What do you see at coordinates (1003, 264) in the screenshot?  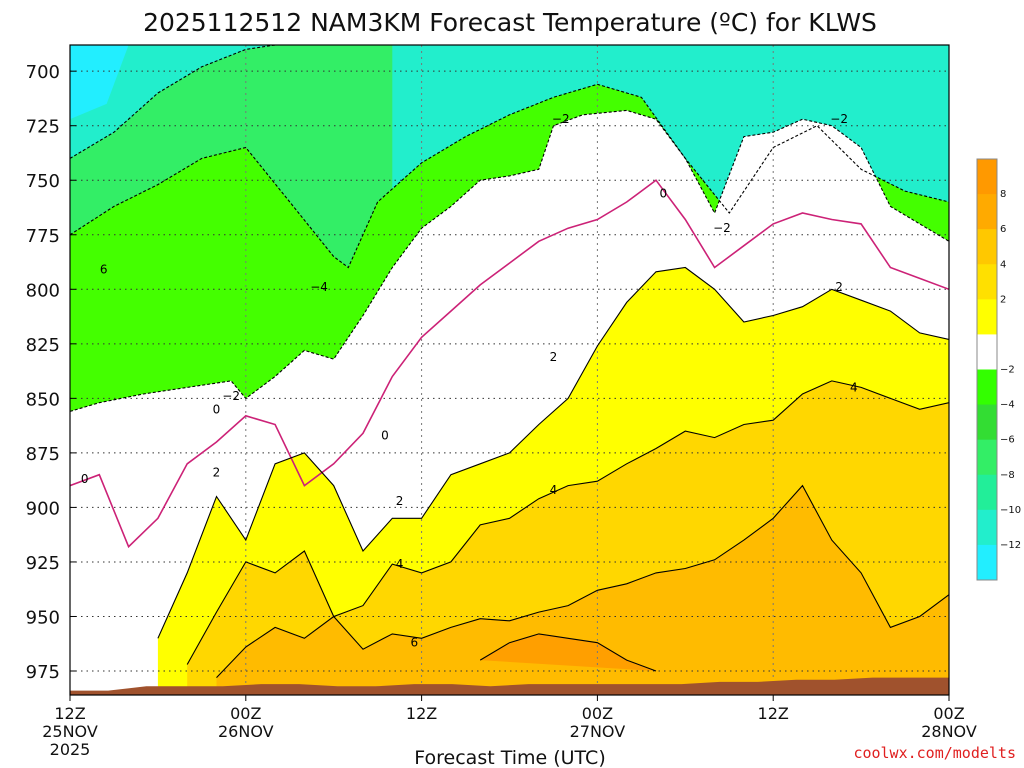 I see `colorbar-label: 4` at bounding box center [1003, 264].